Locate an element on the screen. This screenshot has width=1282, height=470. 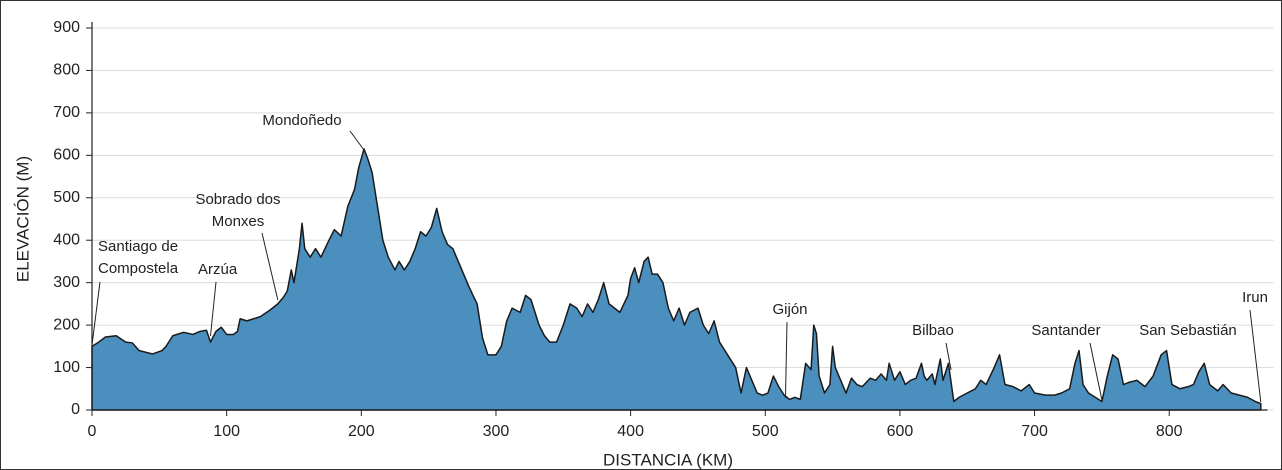
annotation-label: Santander is located at coordinates (1065, 330).